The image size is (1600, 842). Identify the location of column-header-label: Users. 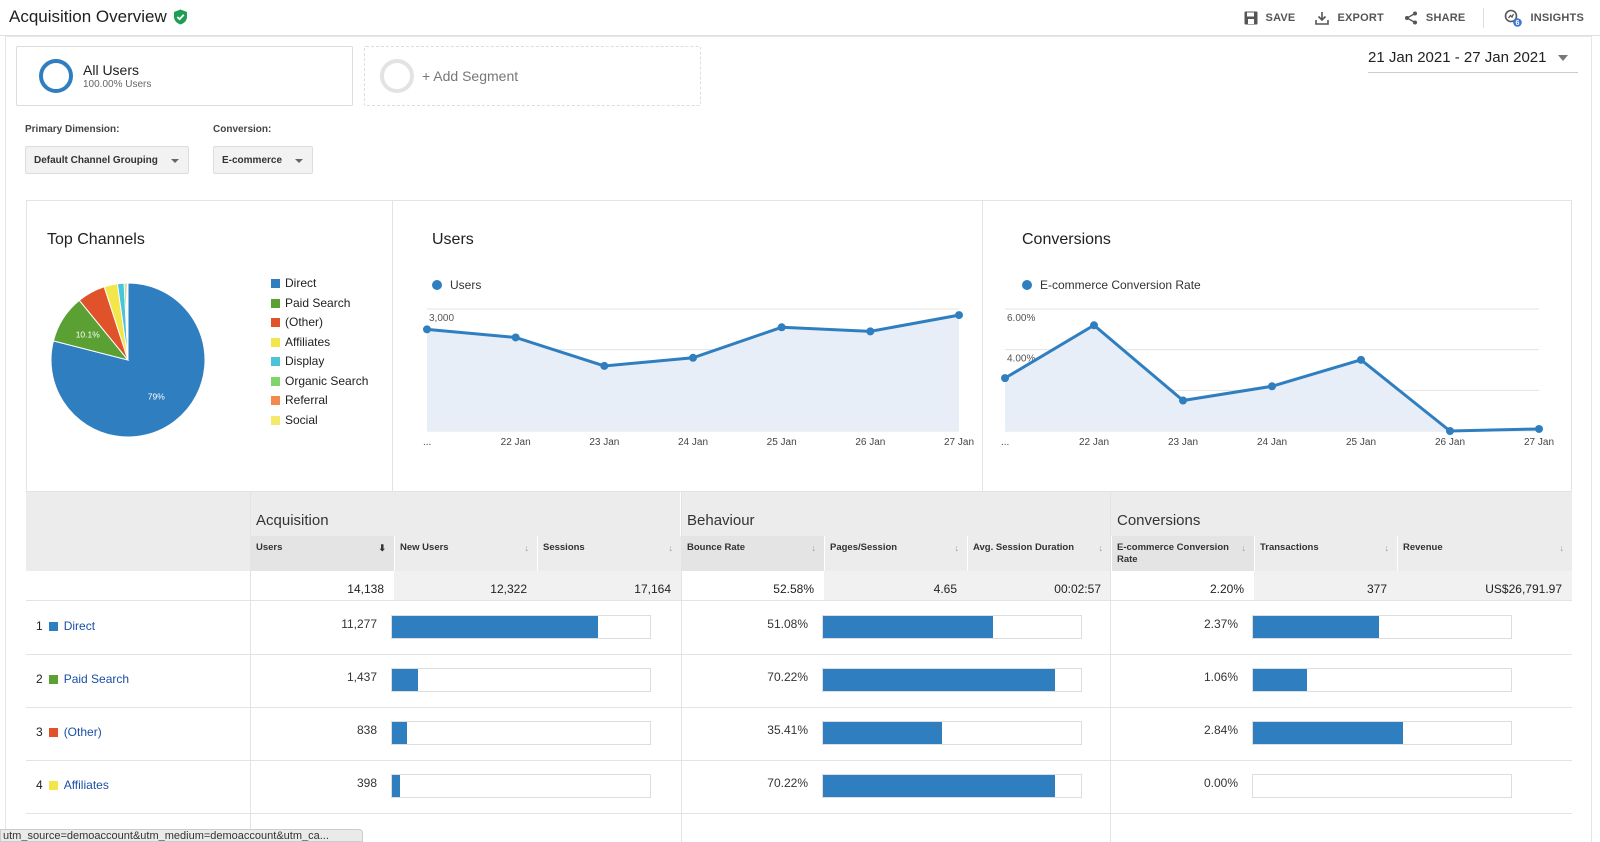
(269, 547).